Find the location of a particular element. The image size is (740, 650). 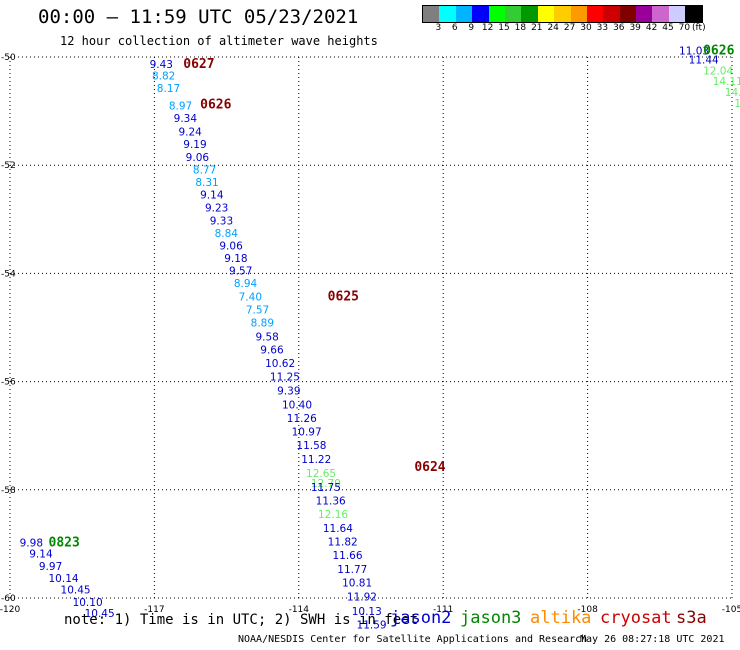

swh-value-label: 11.64 is located at coordinates (338, 529).